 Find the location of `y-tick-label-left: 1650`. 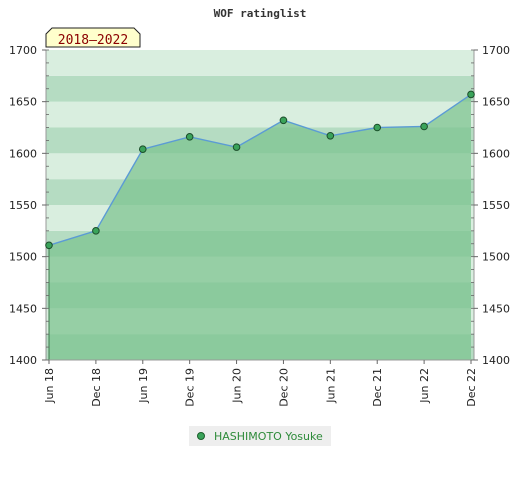

y-tick-label-left: 1650 is located at coordinates (23, 102).